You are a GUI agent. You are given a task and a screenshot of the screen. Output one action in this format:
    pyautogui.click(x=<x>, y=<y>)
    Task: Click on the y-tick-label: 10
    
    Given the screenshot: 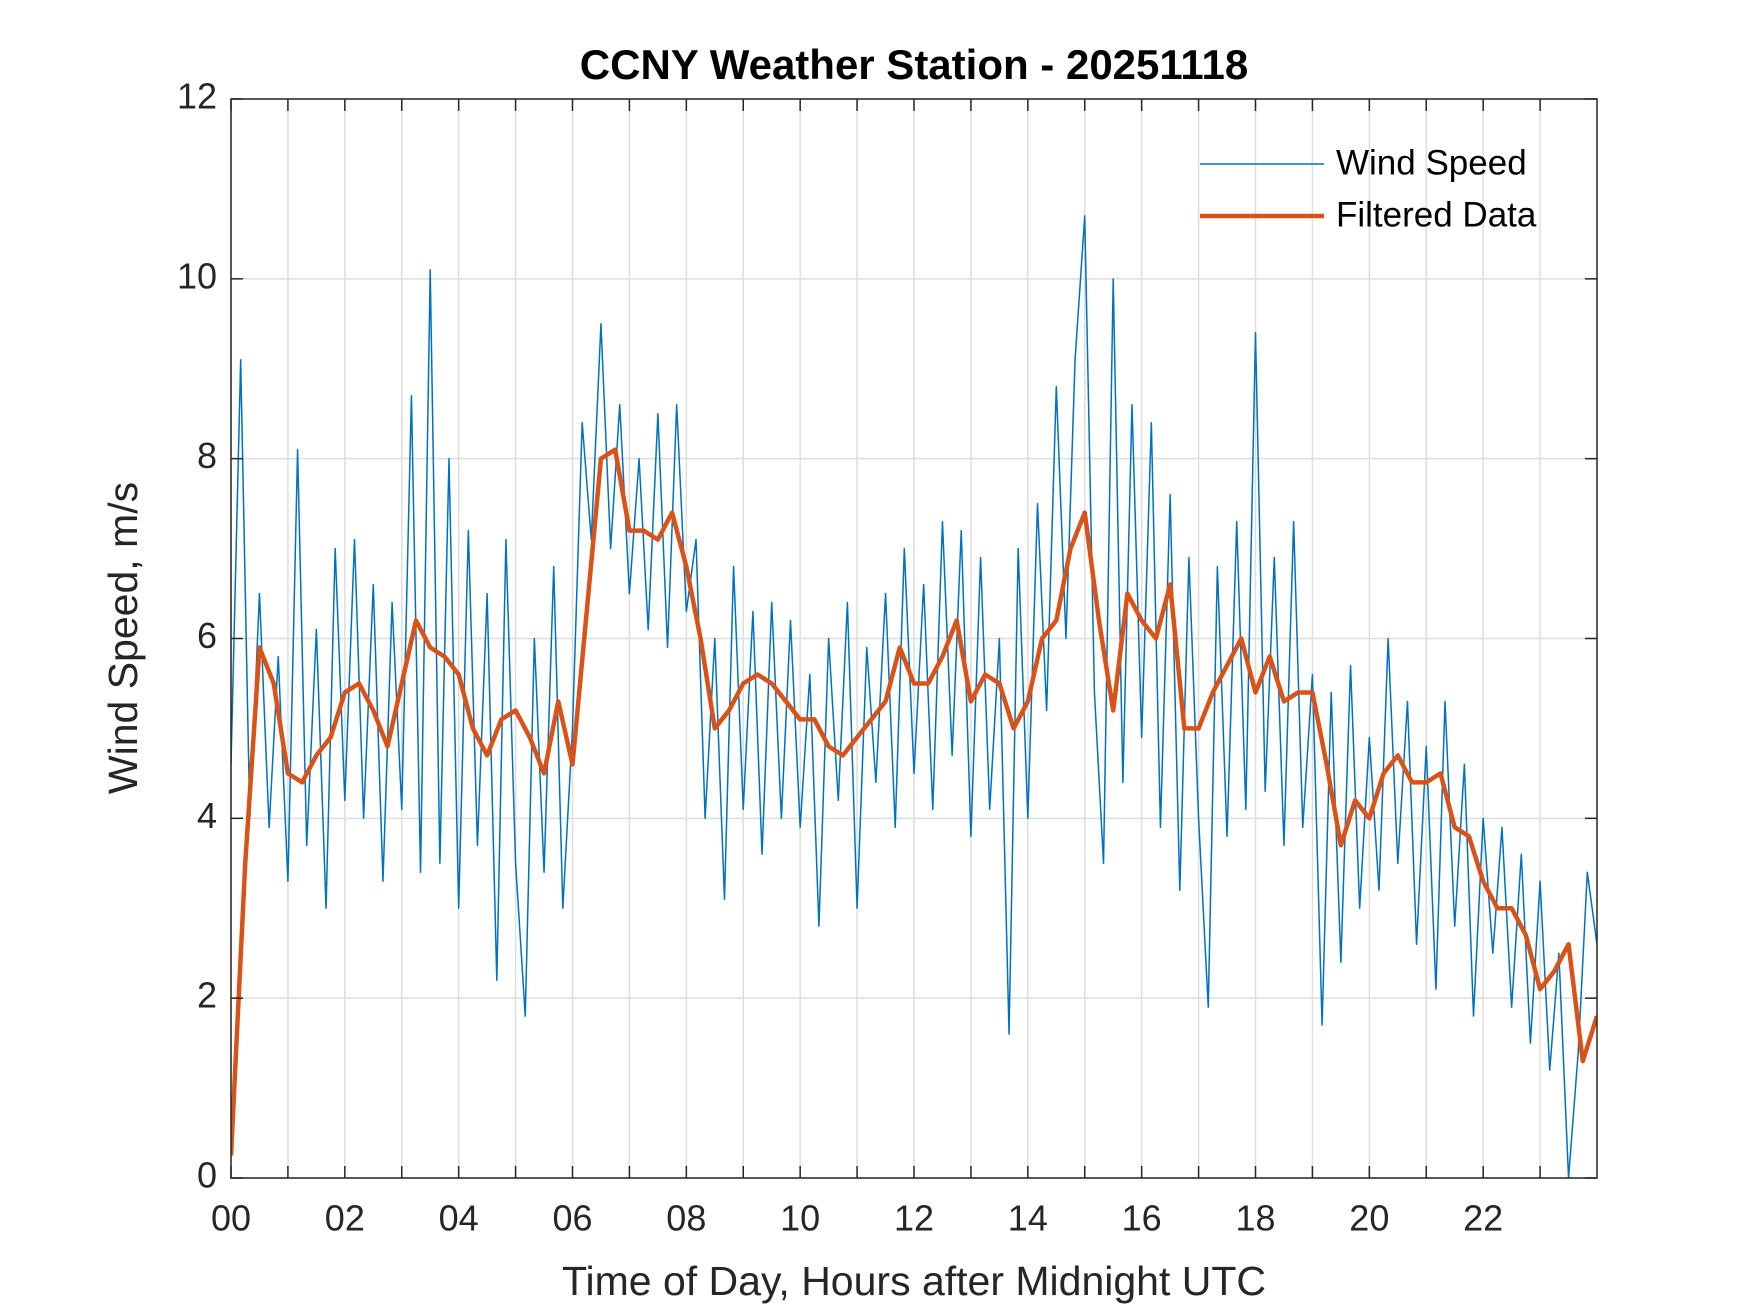 What is the action you would take?
    pyautogui.click(x=197, y=275)
    